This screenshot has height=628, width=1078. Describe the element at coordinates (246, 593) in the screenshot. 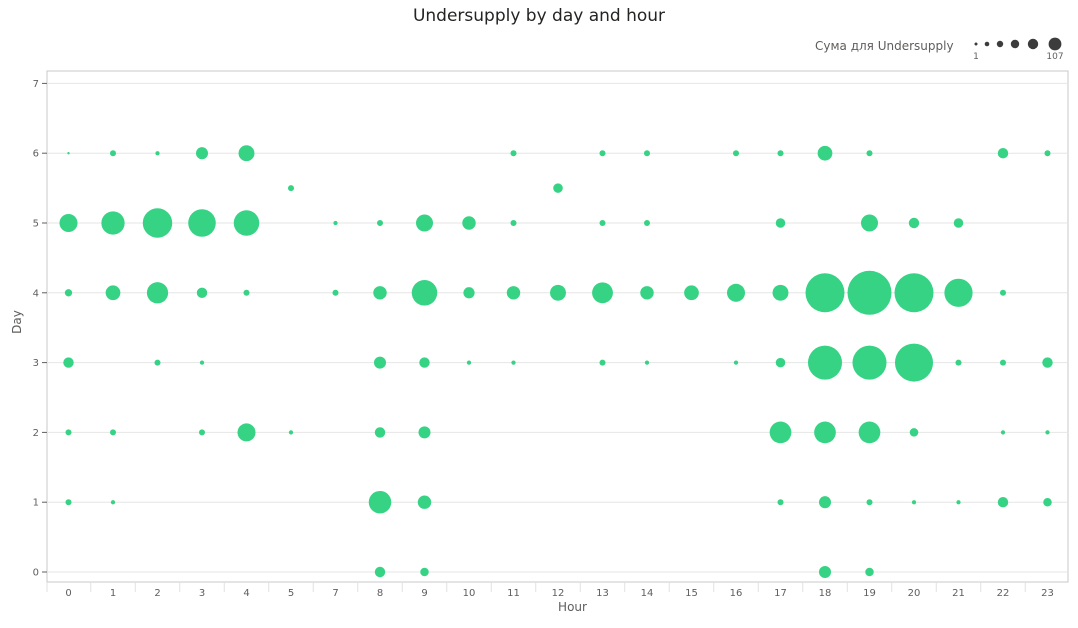

I see `x-tick-label: 4` at that location.